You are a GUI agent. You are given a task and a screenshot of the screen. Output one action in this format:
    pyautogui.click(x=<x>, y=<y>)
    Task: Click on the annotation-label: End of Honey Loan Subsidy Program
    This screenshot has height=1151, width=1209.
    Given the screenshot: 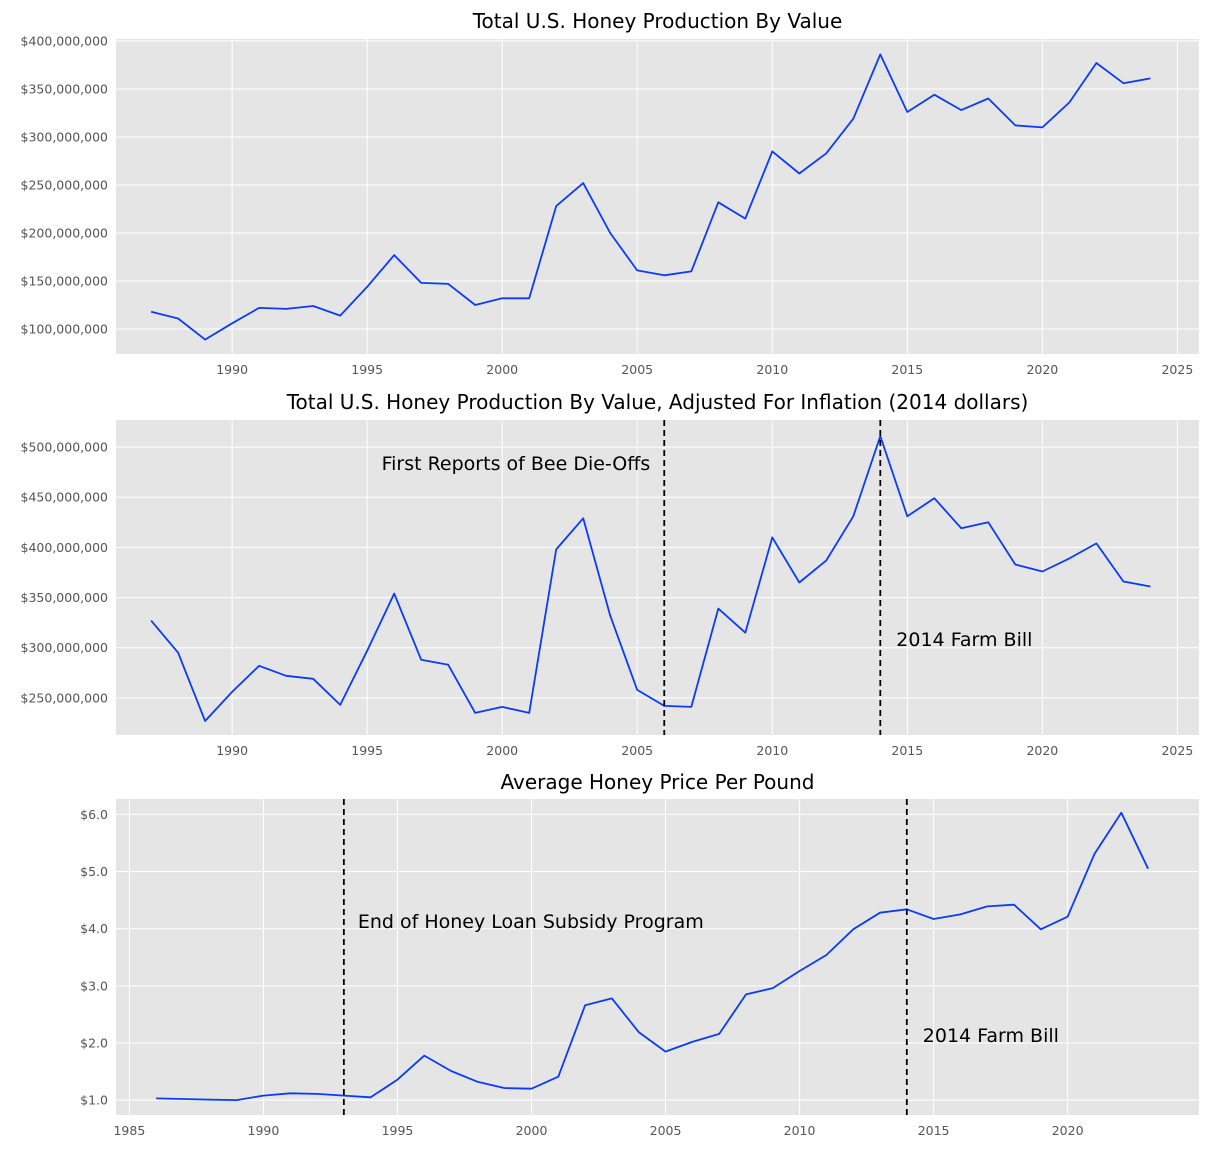 What is the action you would take?
    pyautogui.click(x=531, y=922)
    